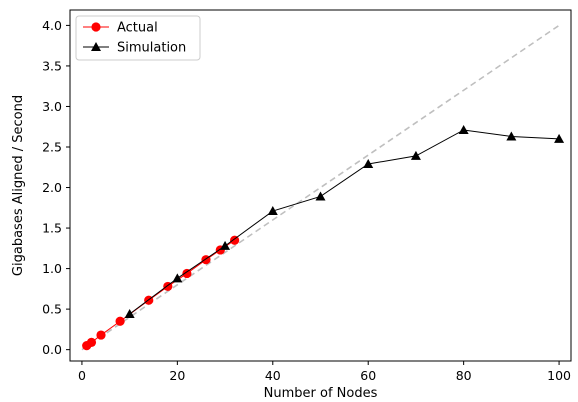 The height and width of the screenshot is (402, 578). I want to click on x-tick-label: 60, so click(368, 375).